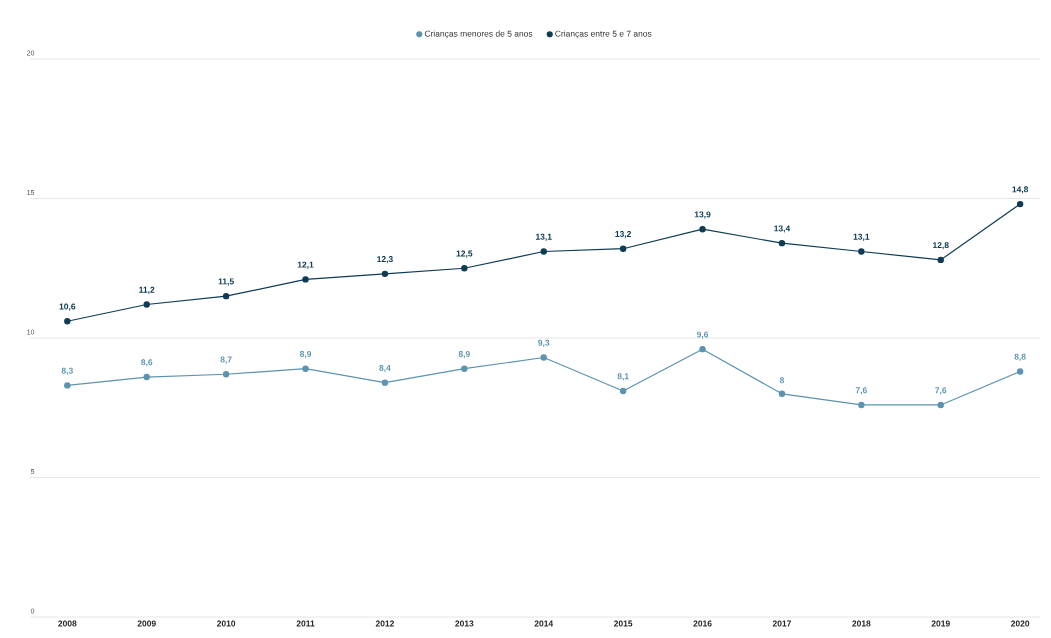  I want to click on legend-label: Crianças menores de 5 anos, so click(478, 34).